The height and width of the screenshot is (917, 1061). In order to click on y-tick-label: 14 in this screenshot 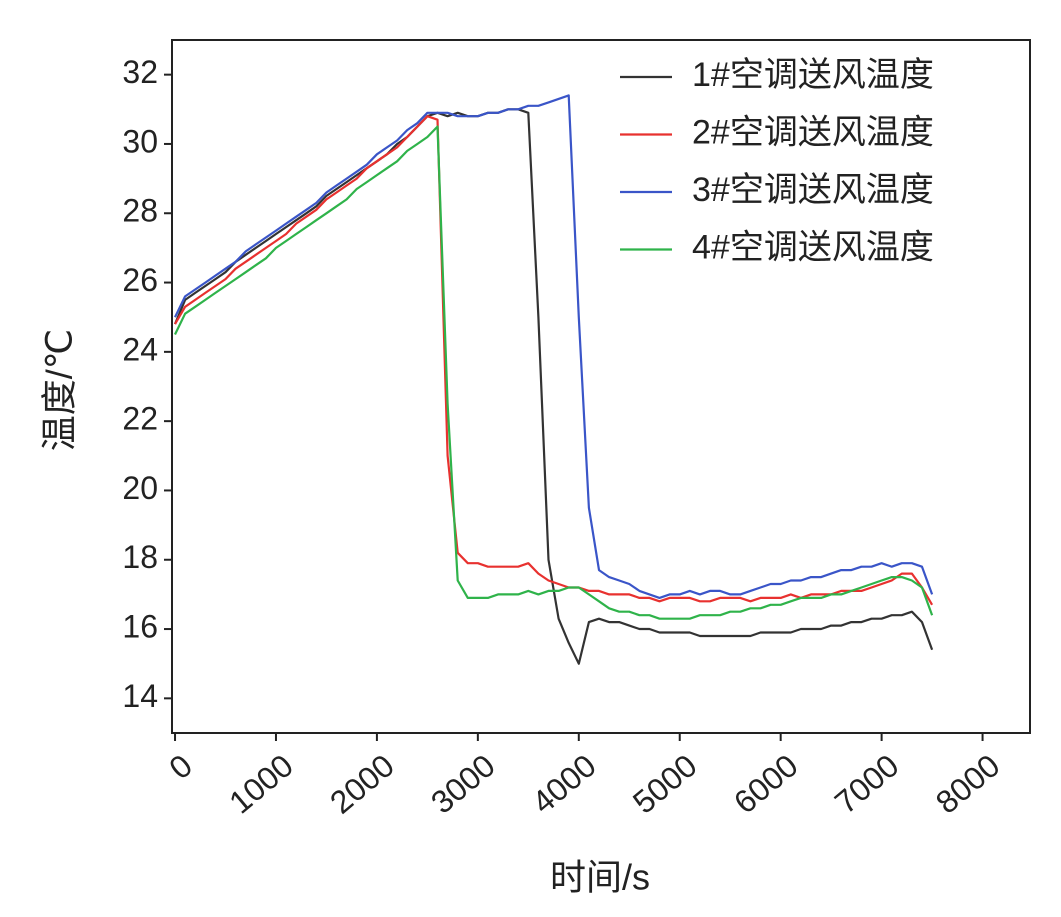, I will do `click(140, 696)`.